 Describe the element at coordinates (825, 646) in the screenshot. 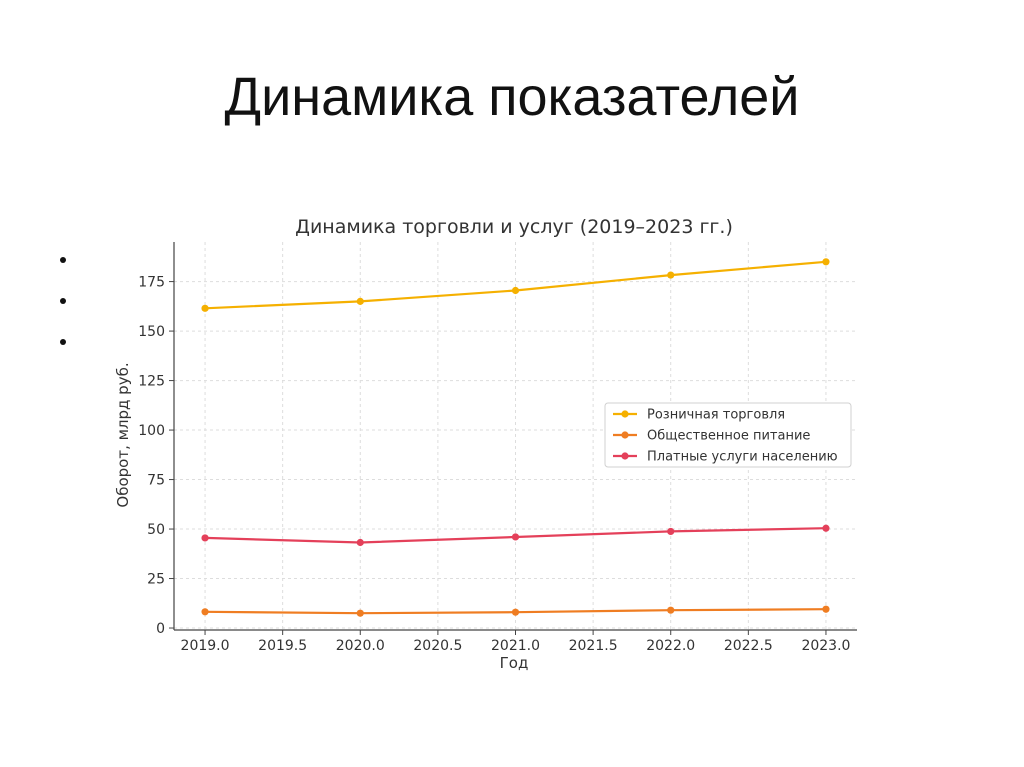

I see `x-tick-label: 2023.0` at that location.